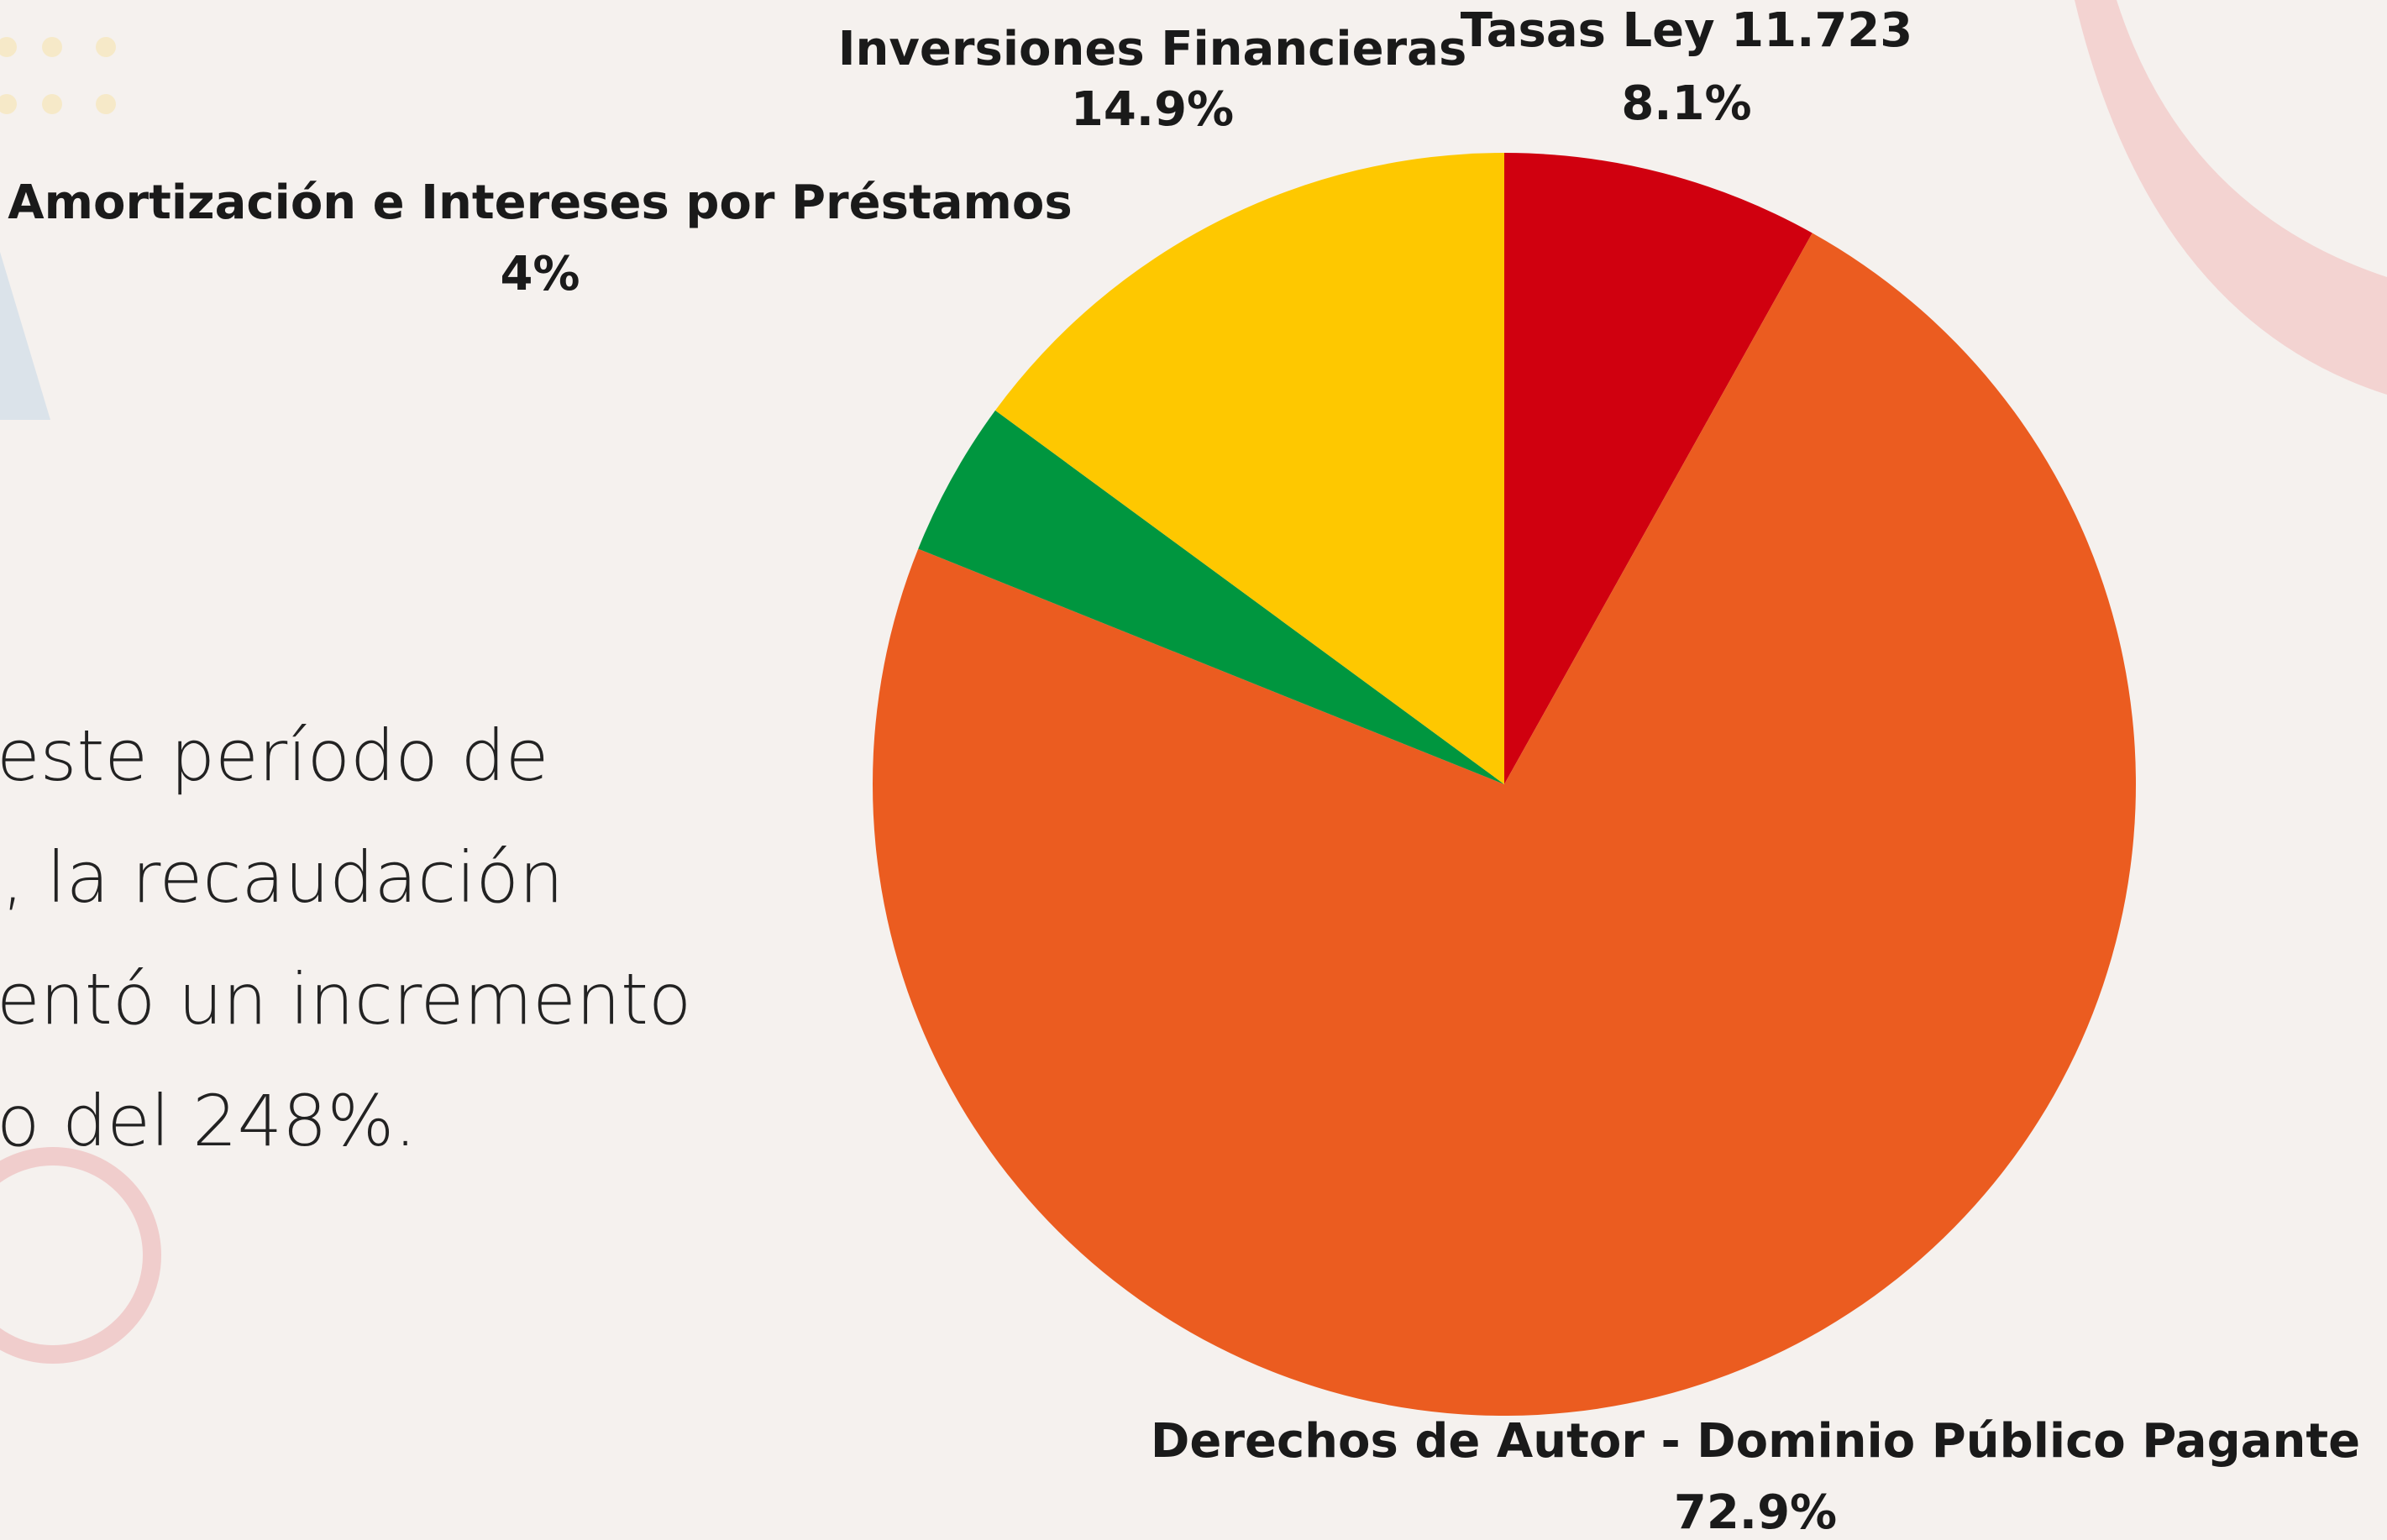 This screenshot has width=2387, height=1540. What do you see at coordinates (540, 202) in the screenshot?
I see `slice-label: Amortización e Intereses por Préstamos` at bounding box center [540, 202].